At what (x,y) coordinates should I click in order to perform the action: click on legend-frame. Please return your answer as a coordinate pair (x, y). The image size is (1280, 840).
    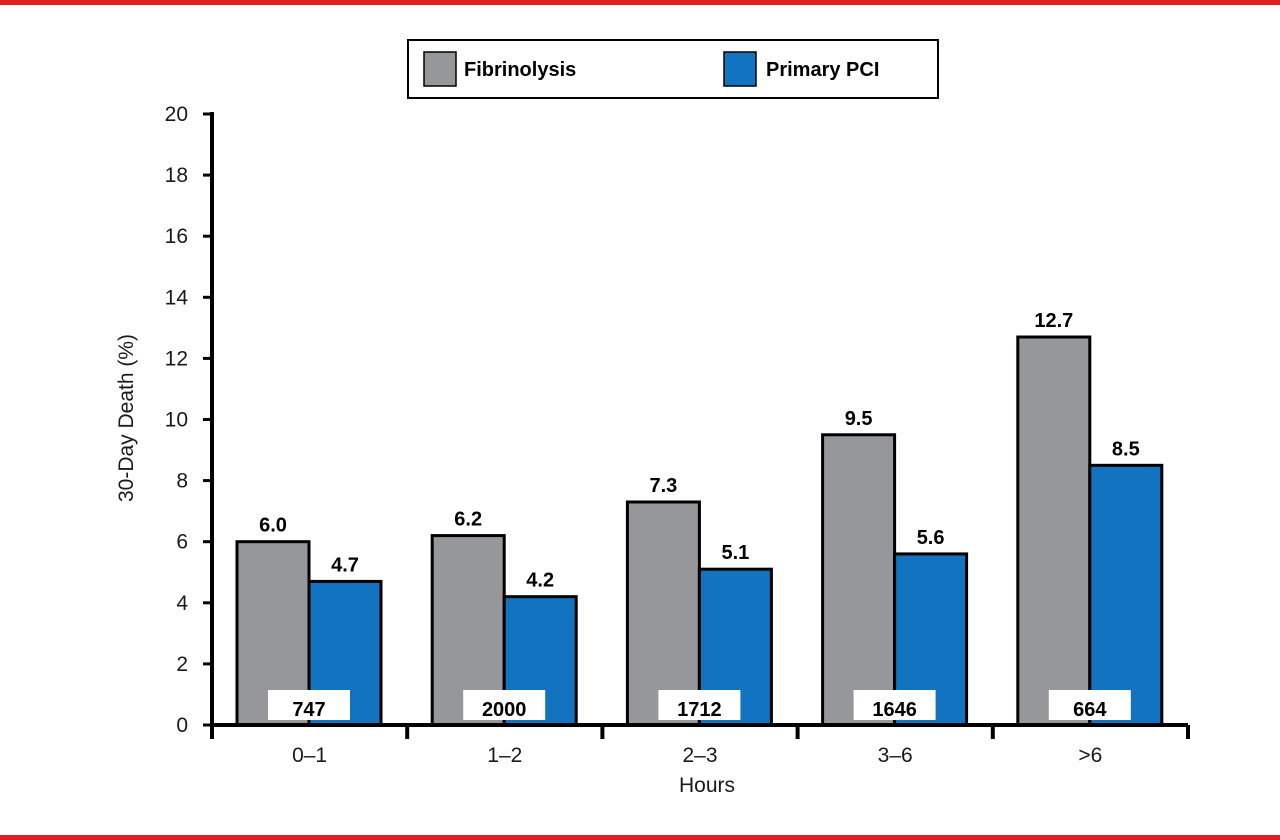
    Looking at the image, I should click on (673, 69).